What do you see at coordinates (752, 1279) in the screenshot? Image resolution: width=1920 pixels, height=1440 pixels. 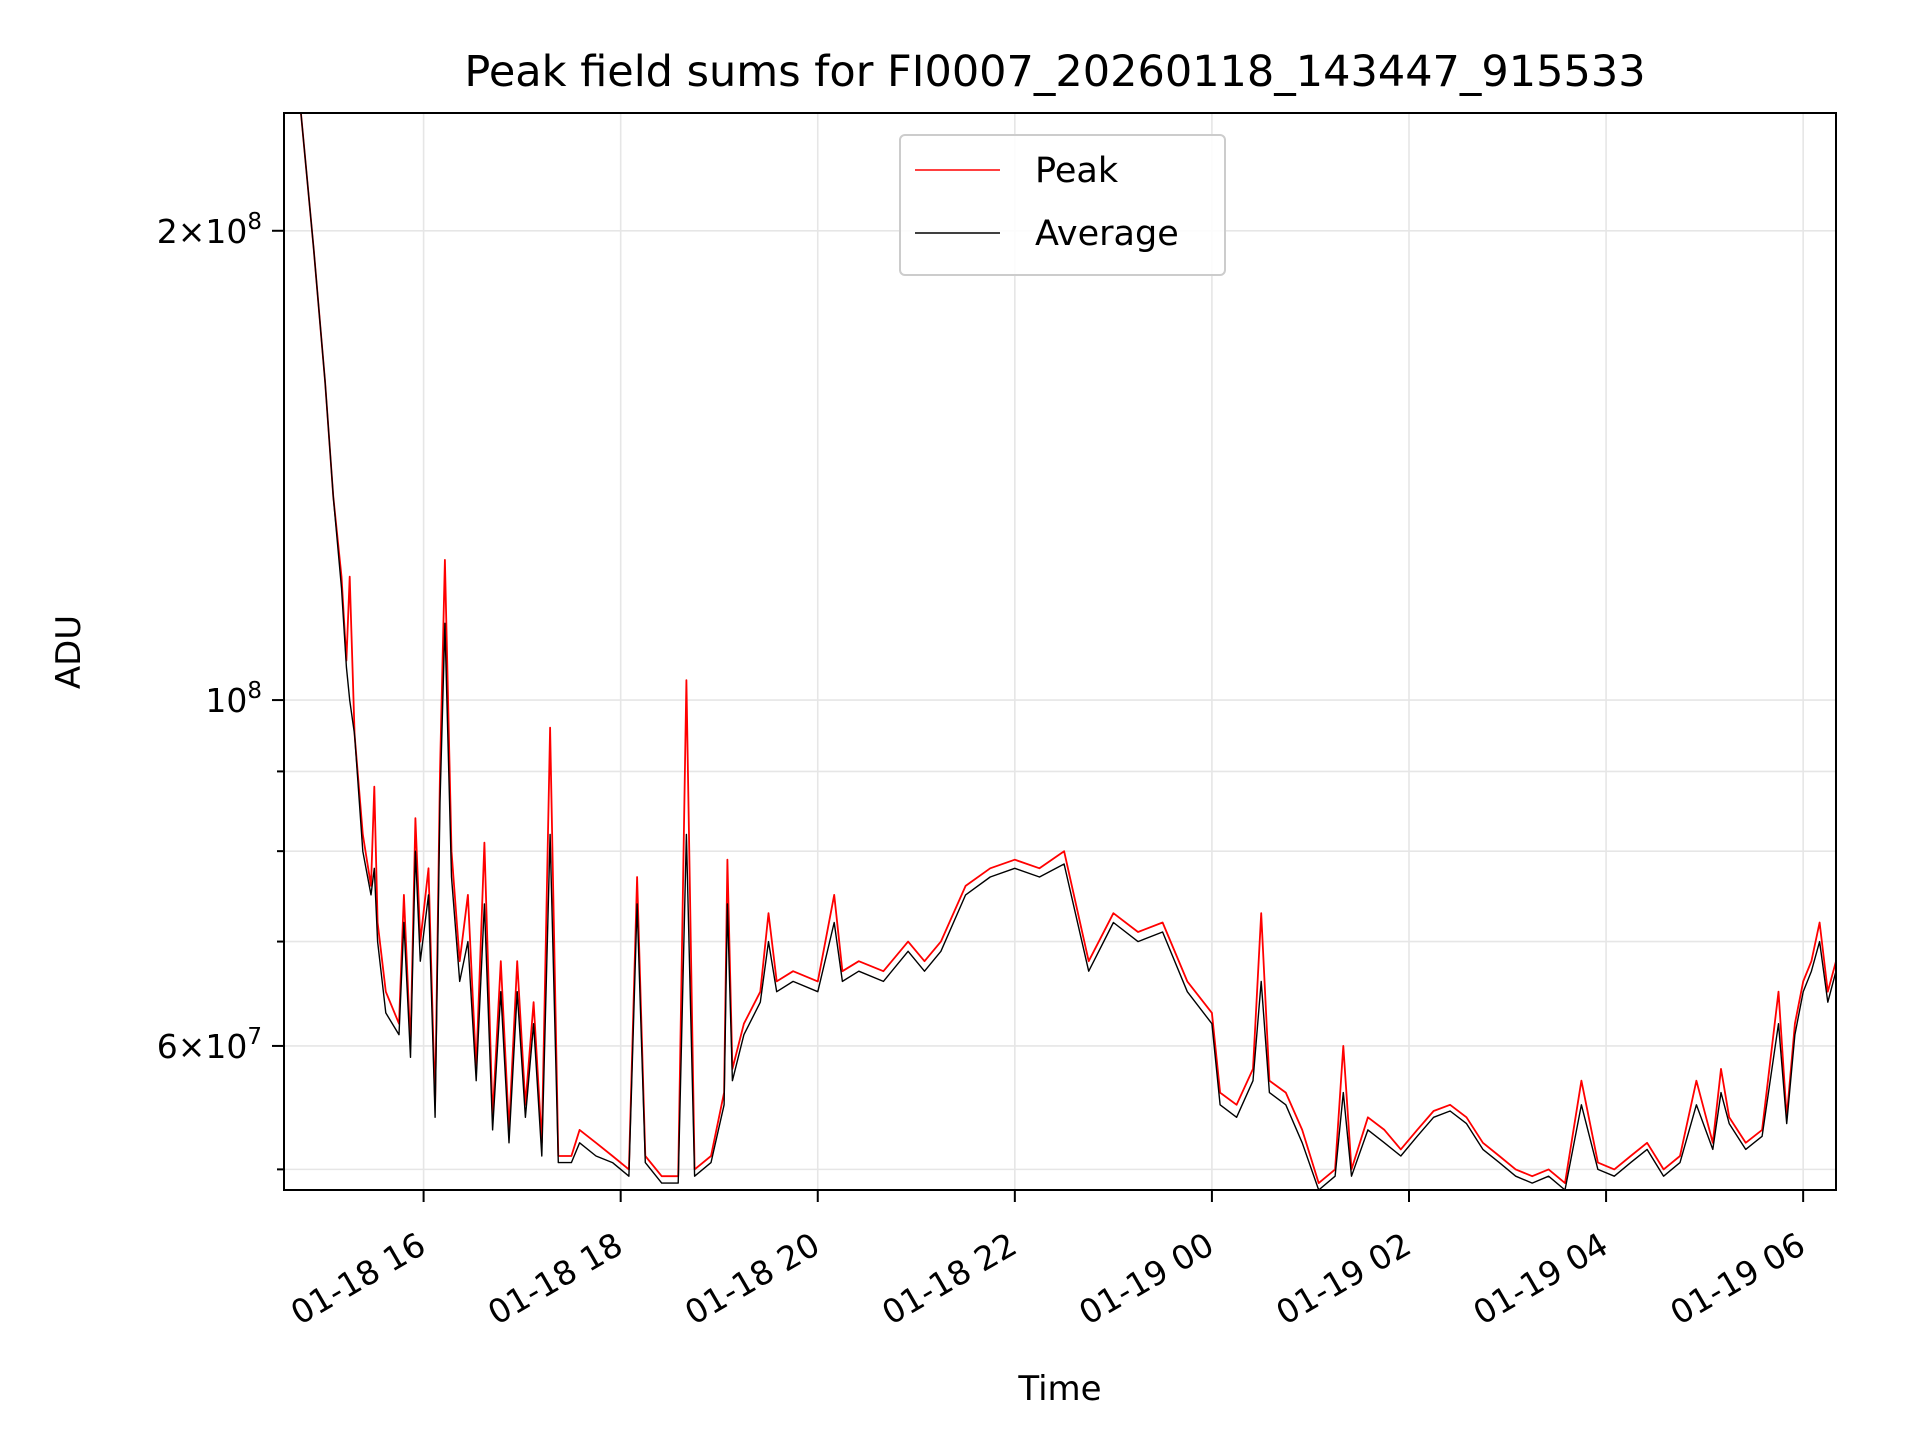 I see `x-tick-label: 01-18 20` at bounding box center [752, 1279].